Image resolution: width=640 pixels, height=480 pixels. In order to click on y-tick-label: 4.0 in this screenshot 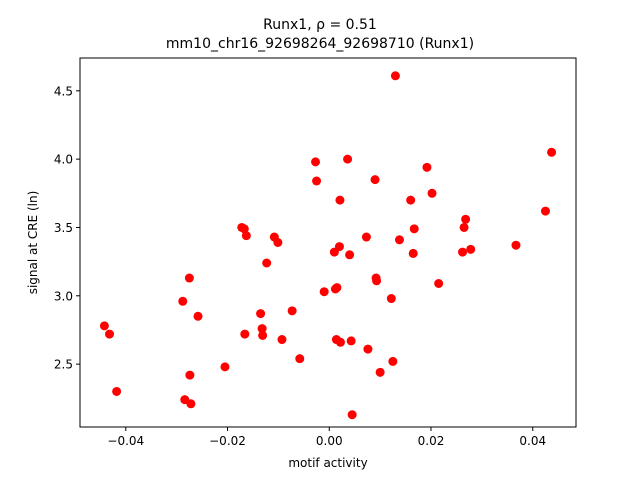, I will do `click(63, 160)`.